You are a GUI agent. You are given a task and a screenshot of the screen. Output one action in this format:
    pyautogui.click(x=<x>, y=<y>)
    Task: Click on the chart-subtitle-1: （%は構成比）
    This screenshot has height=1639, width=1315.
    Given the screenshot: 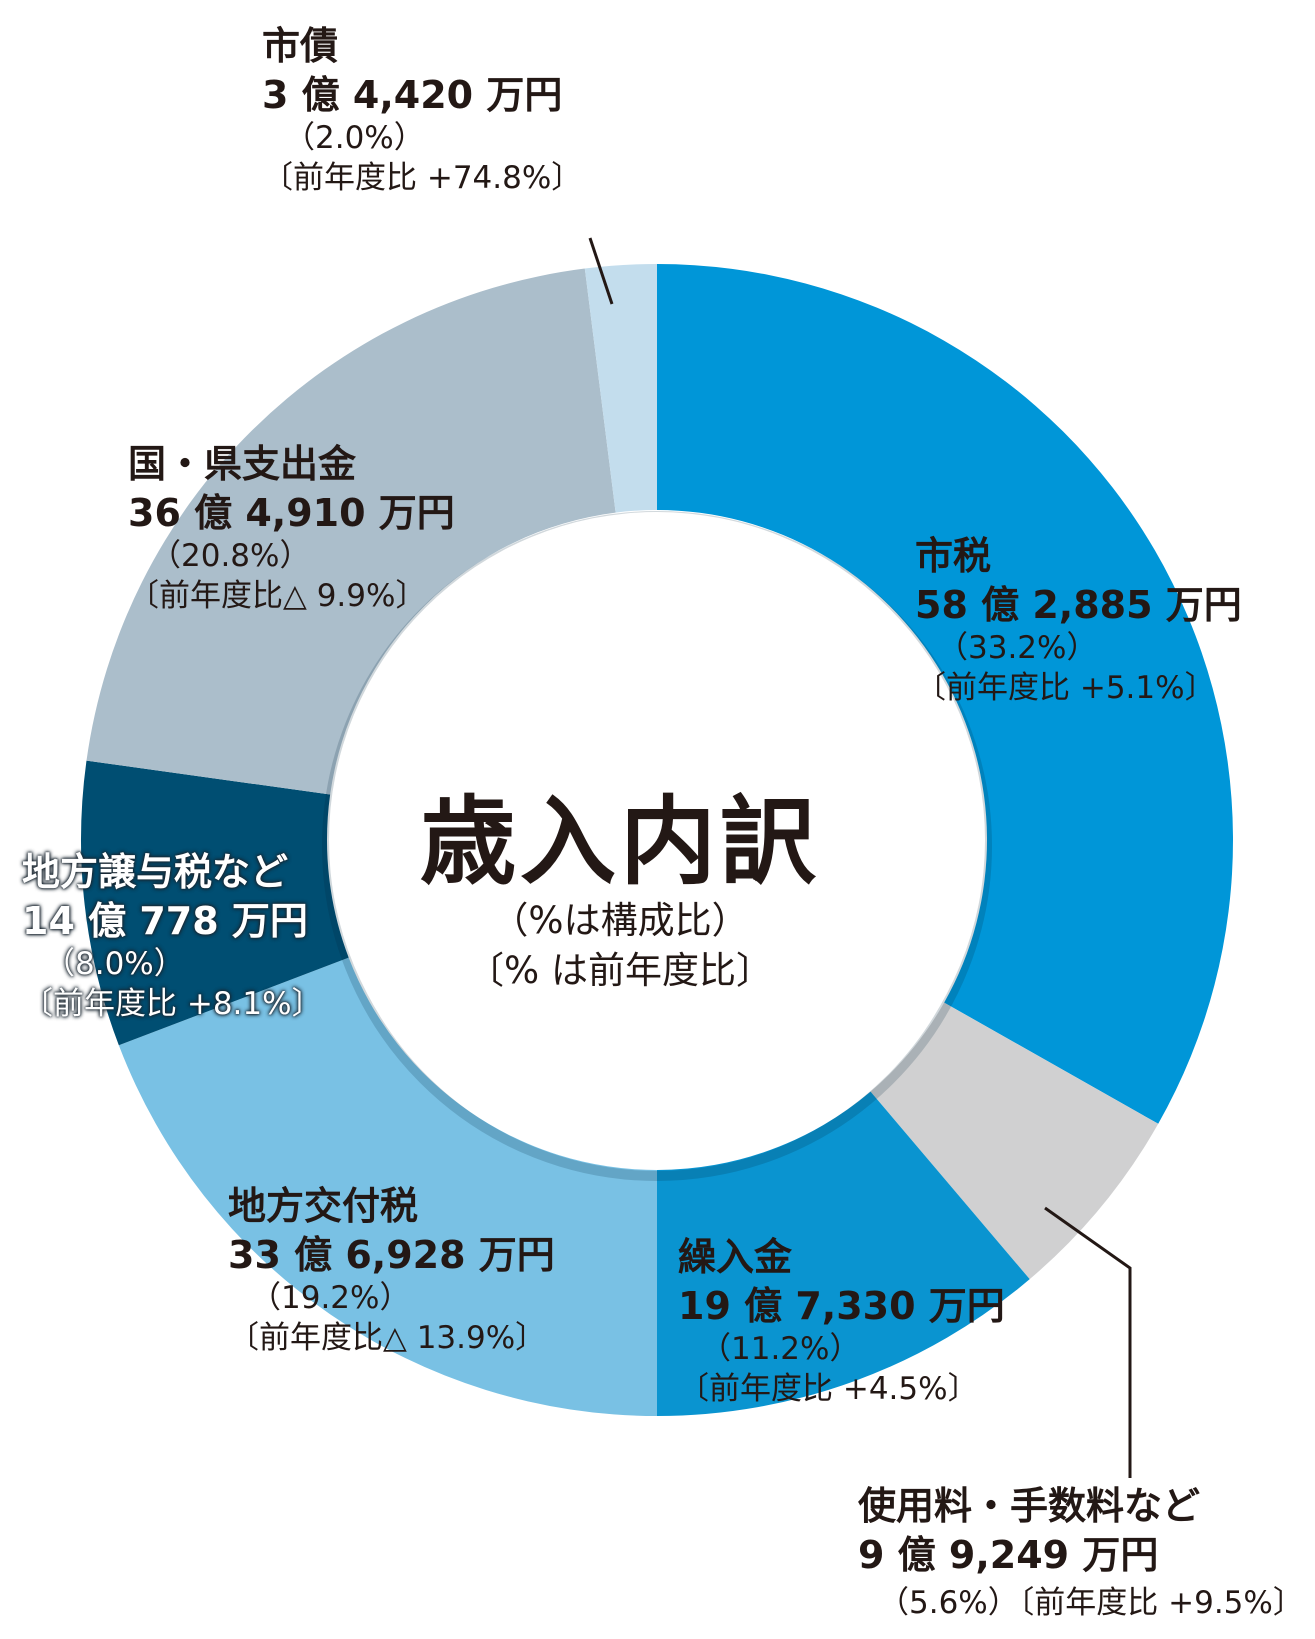 What is the action you would take?
    pyautogui.click(x=620, y=920)
    